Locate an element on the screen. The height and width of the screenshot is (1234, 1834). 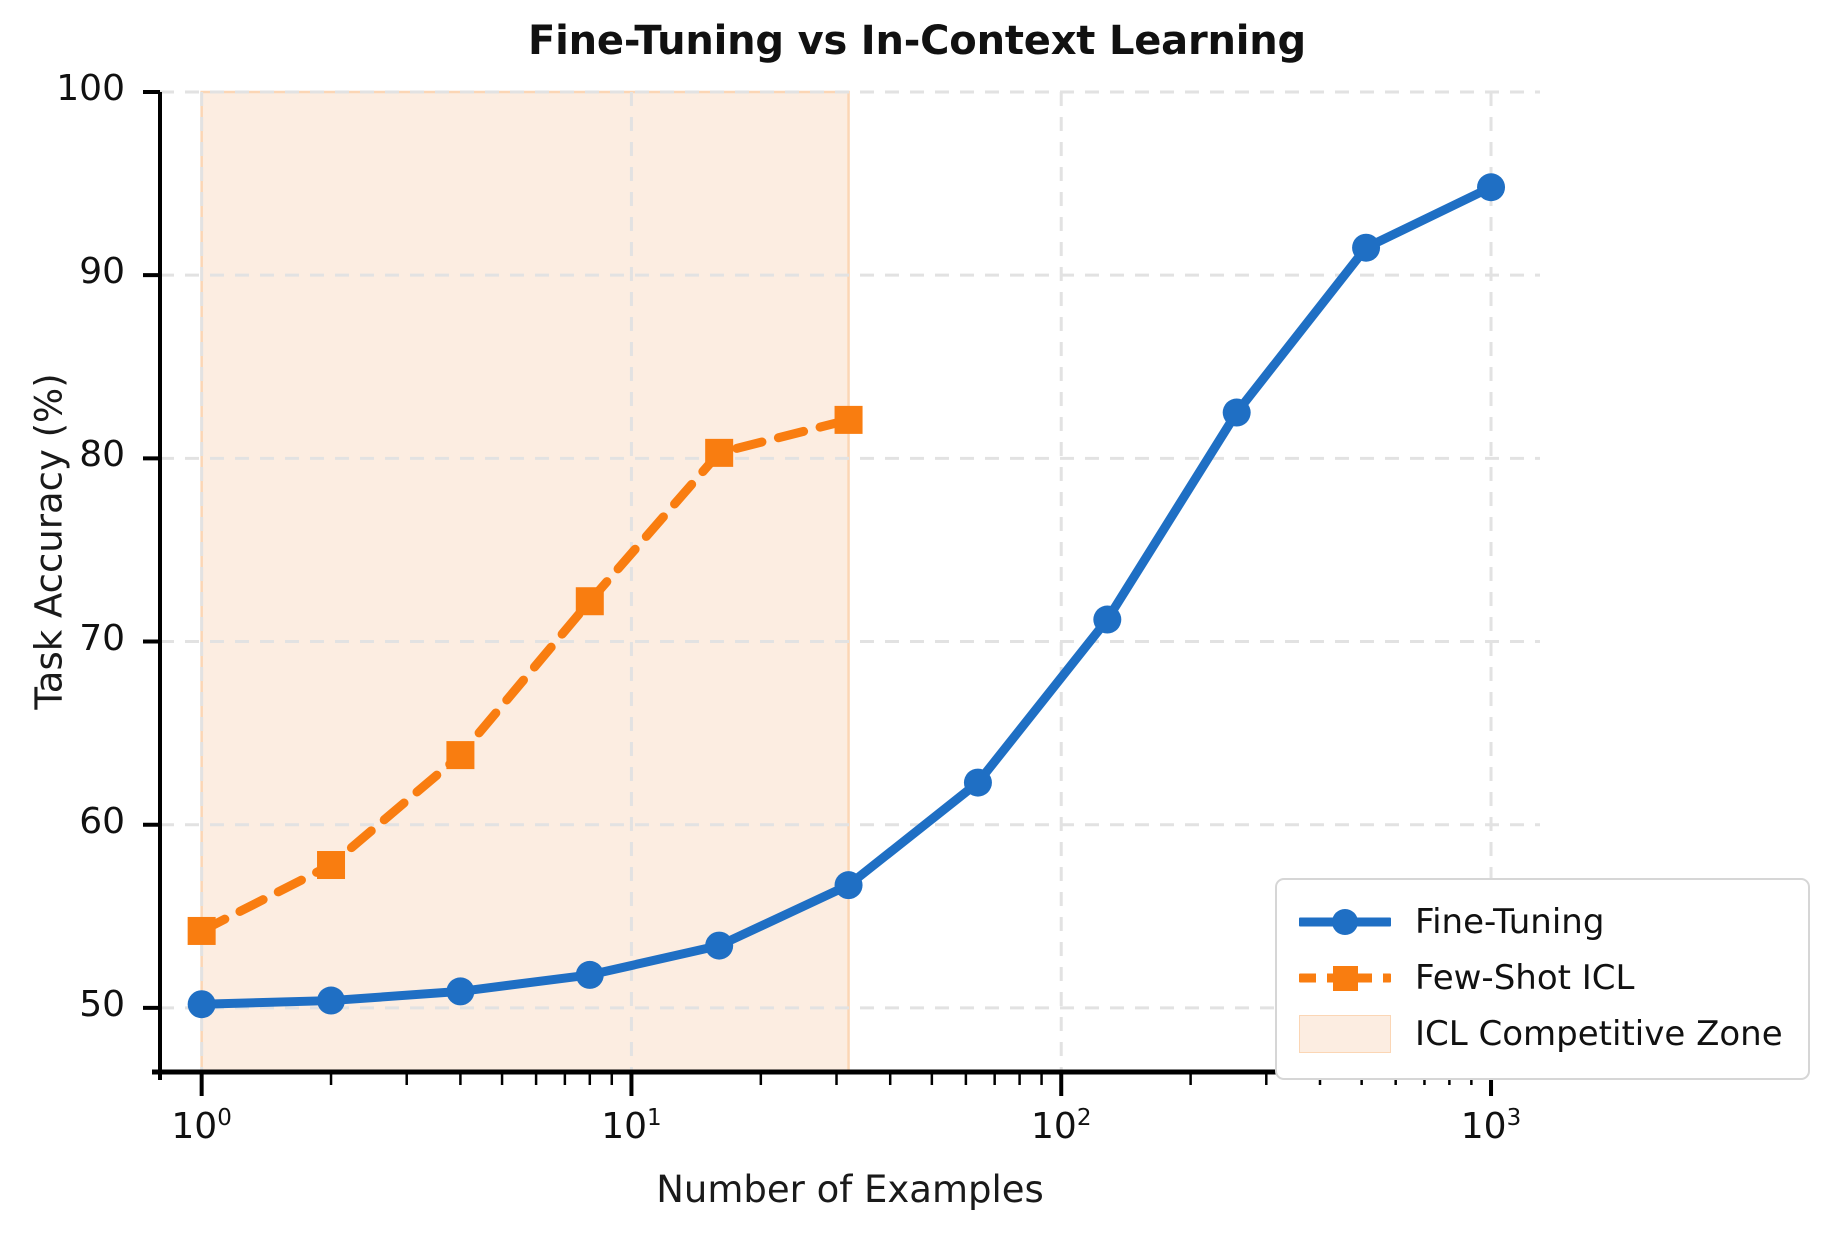
x-tick-label: 100 is located at coordinates (201, 1126).